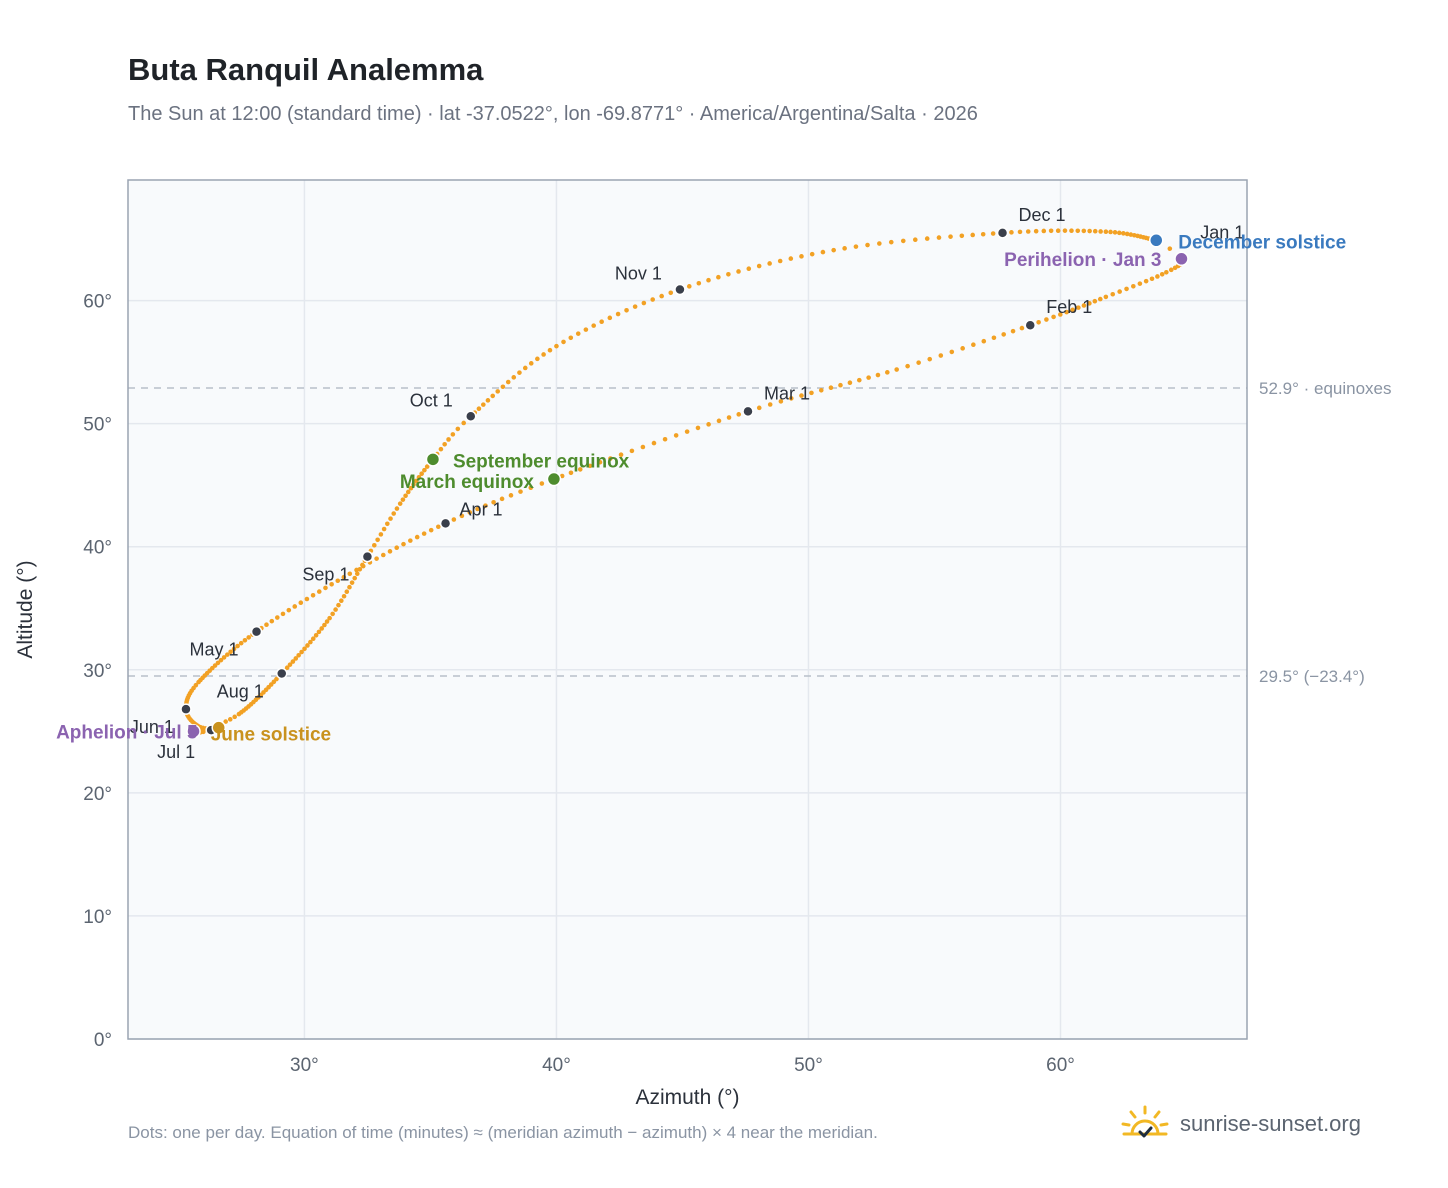  Describe the element at coordinates (214, 650) in the screenshot. I see `month-label: May 1` at that location.